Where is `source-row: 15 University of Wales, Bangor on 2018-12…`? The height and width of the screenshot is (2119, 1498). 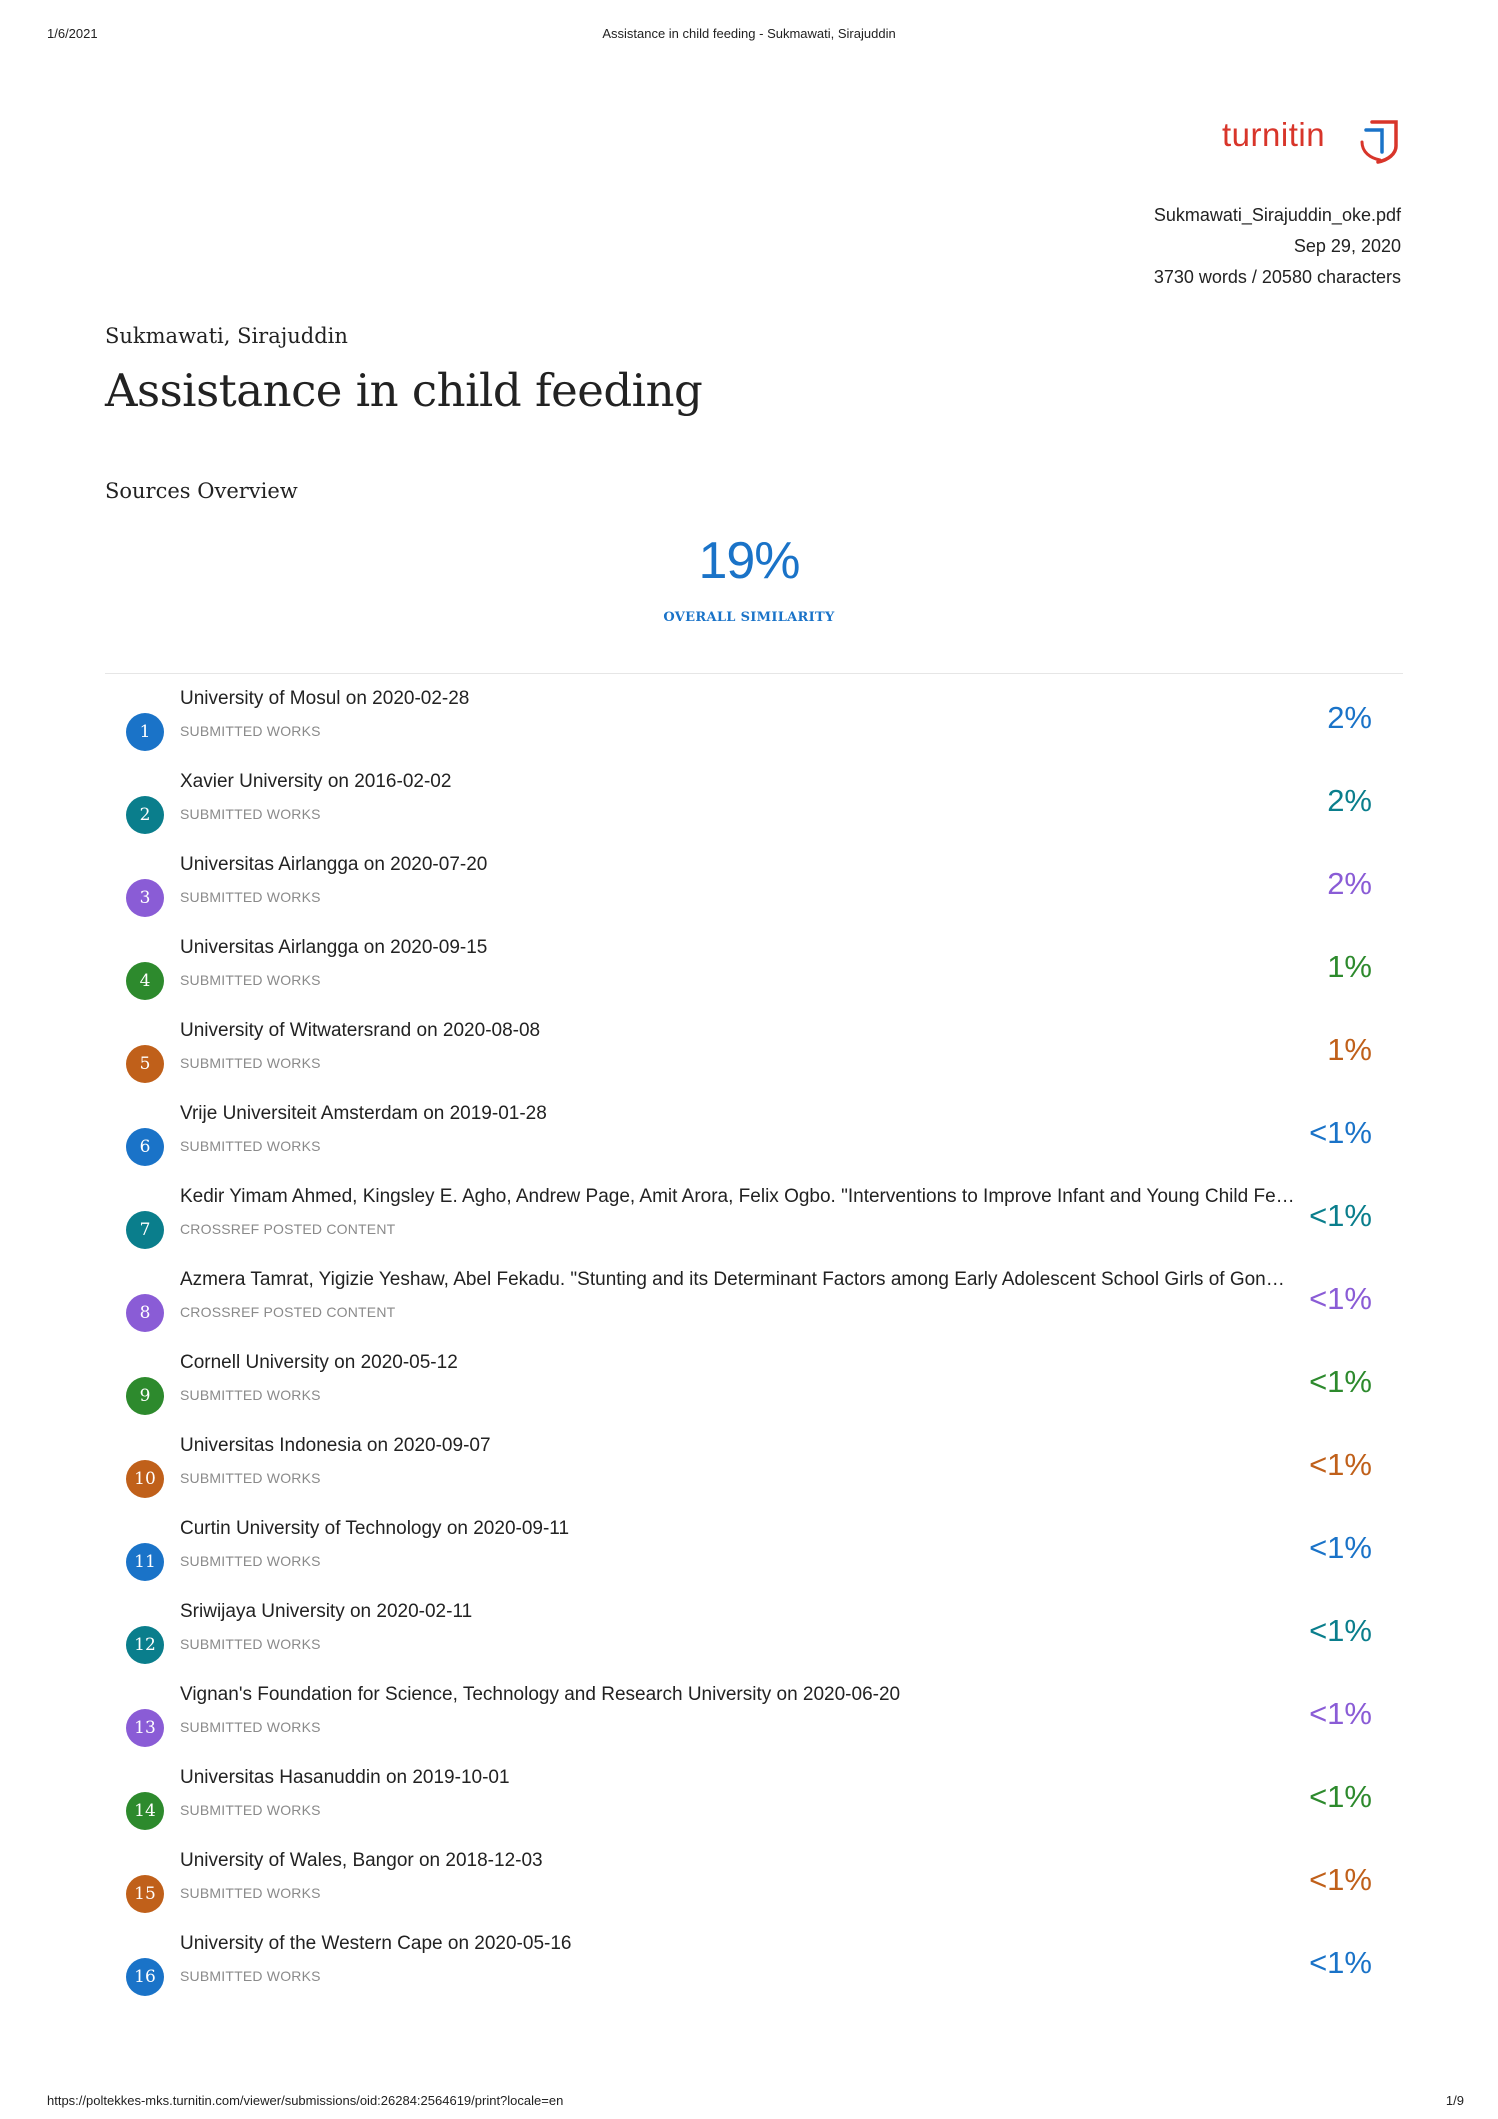
source-row: 15 University of Wales, Bangor on 2018-12… is located at coordinates (749, 1889).